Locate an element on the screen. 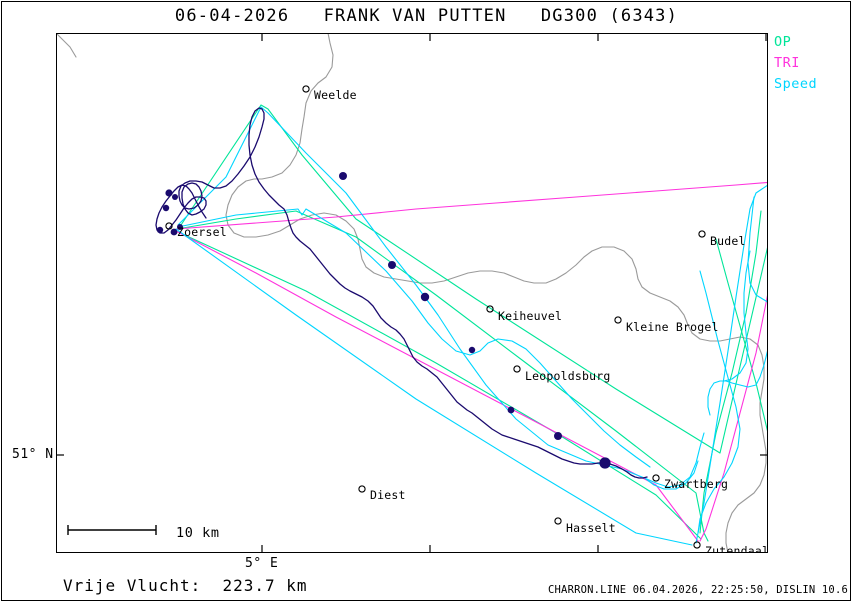  airfield-label-budel: Budel is located at coordinates (728, 241).